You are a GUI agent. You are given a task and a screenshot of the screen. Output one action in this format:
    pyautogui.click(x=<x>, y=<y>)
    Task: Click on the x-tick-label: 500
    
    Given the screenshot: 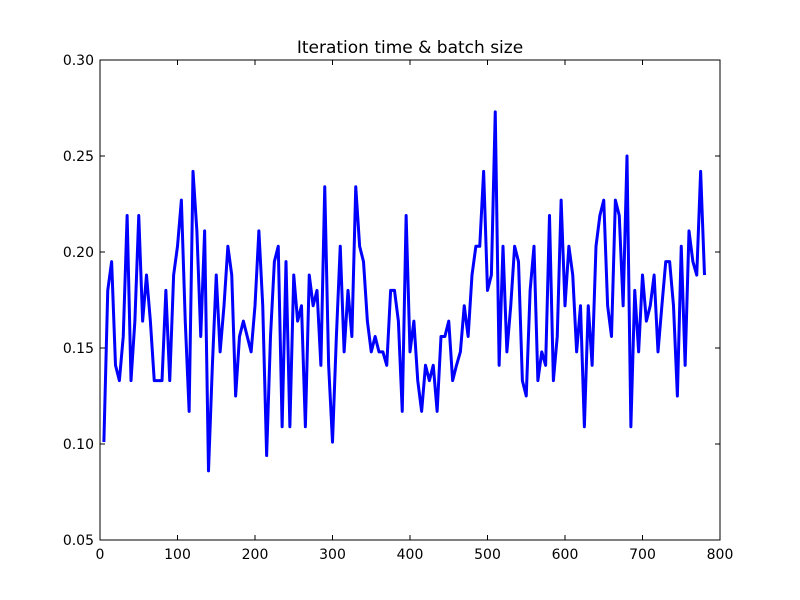 What is the action you would take?
    pyautogui.click(x=487, y=555)
    